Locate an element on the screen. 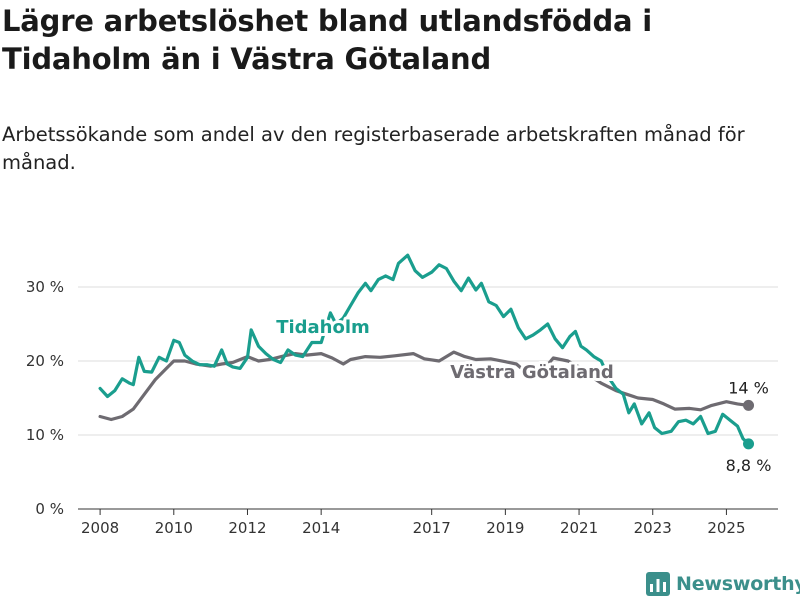  y-tick-label: 30 % is located at coordinates (45, 287).